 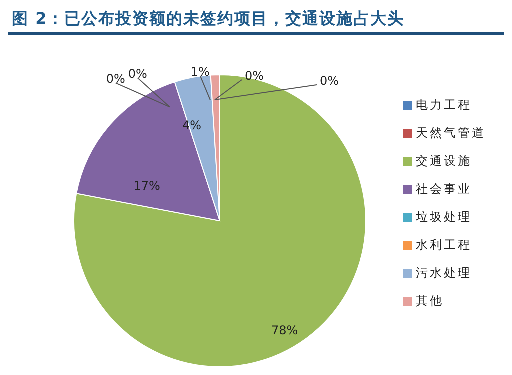 I want to click on legend-label: 电力工程, so click(x=444, y=105).